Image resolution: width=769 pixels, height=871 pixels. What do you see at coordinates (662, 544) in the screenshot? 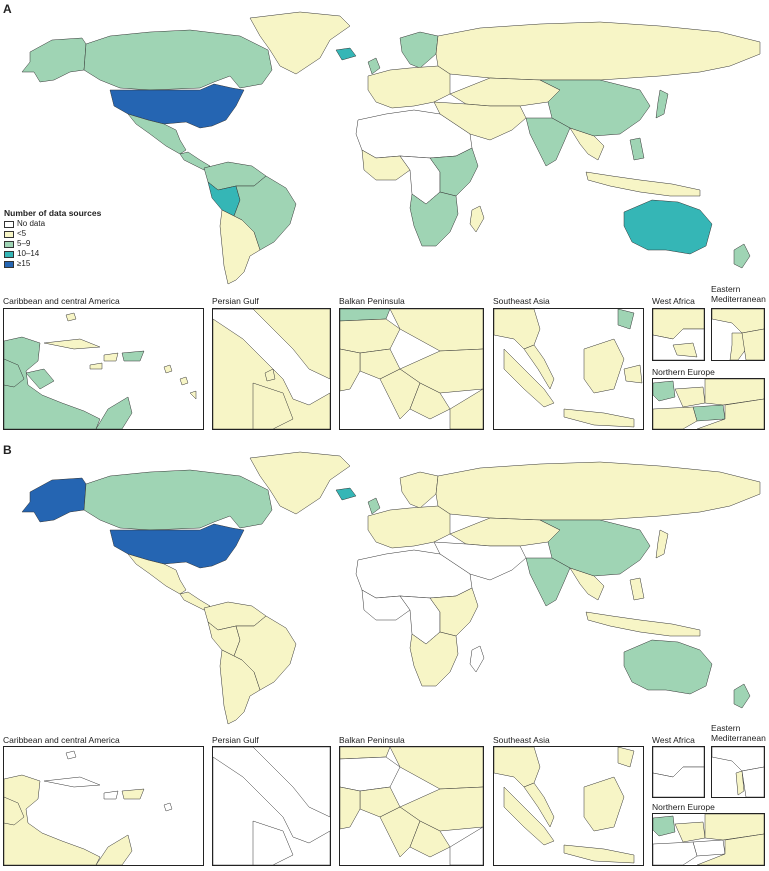
I see `region-japan` at bounding box center [662, 544].